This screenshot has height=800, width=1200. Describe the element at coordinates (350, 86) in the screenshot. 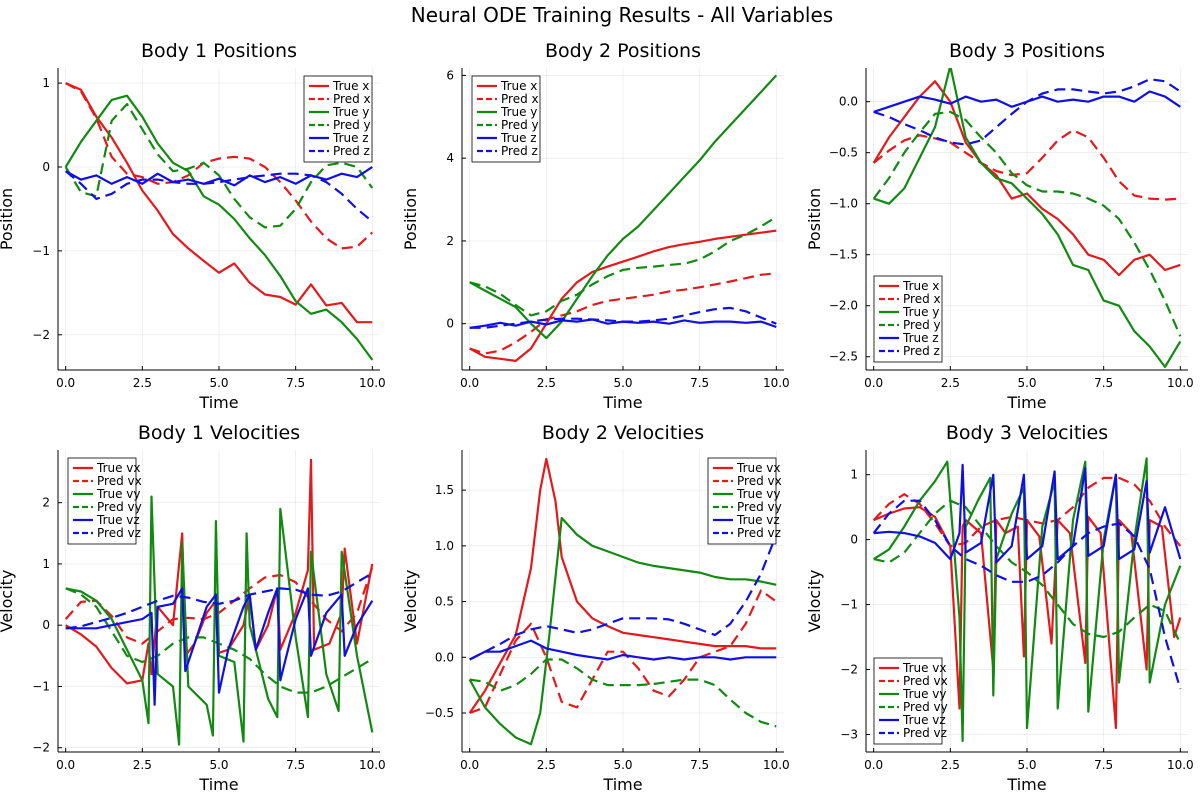

I see `legend-label: True x` at that location.